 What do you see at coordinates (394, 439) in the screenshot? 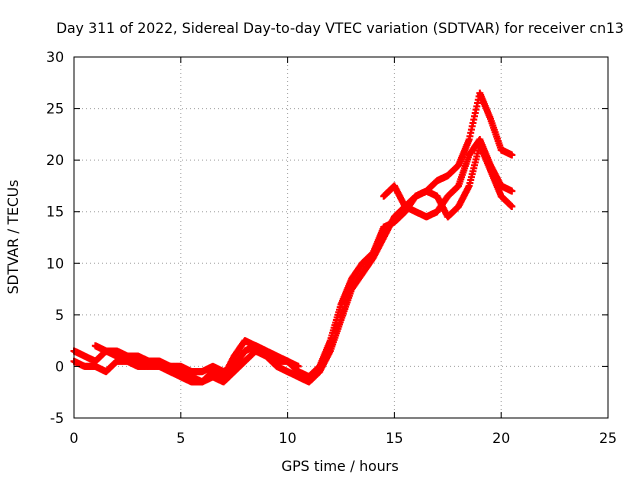
I see `x-tick-label: 15` at bounding box center [394, 439].